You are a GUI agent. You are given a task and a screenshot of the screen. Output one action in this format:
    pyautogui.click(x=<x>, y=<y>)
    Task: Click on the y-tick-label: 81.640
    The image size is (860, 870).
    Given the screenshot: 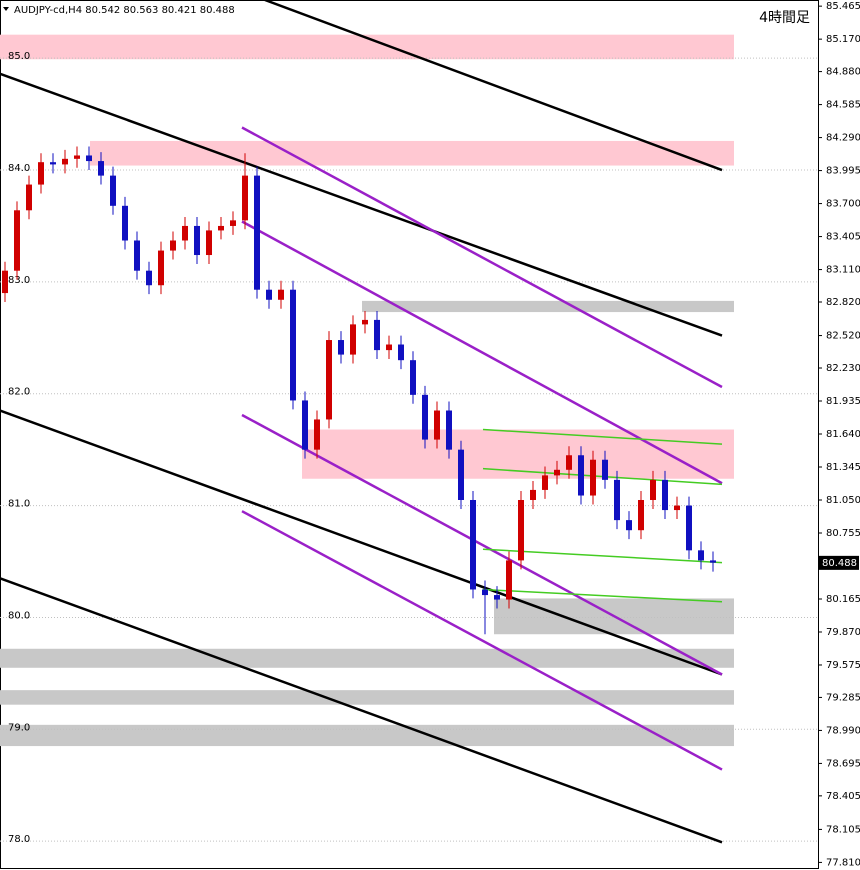 What is the action you would take?
    pyautogui.click(x=843, y=434)
    